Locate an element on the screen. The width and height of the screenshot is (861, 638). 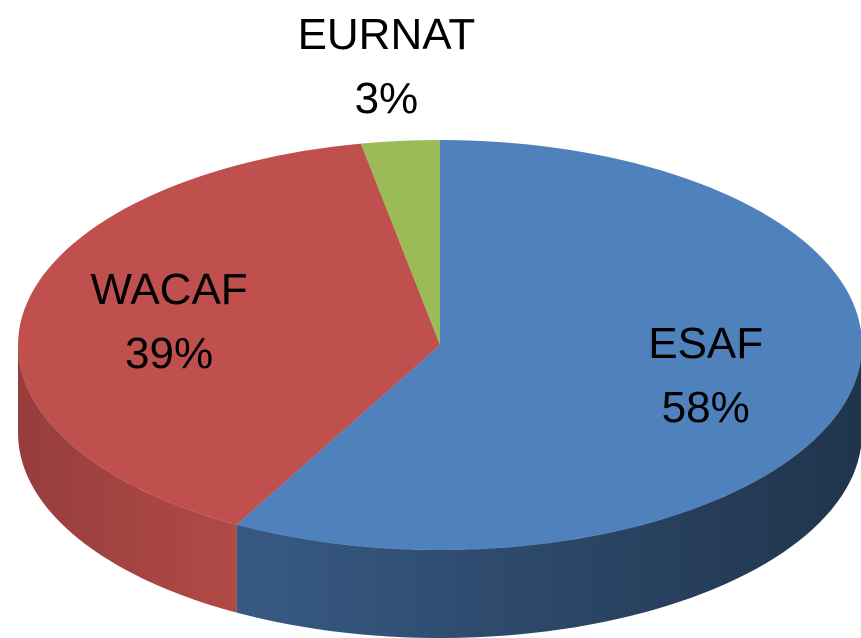
slice-label: EURNAT is located at coordinates (387, 34).